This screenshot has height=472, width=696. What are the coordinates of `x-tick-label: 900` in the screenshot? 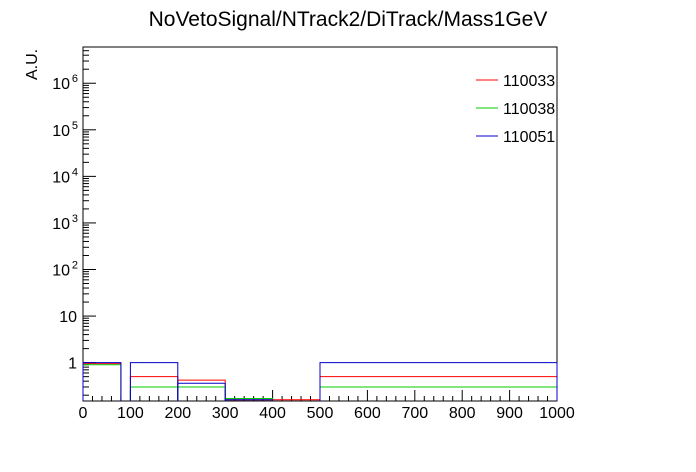 It's located at (509, 413).